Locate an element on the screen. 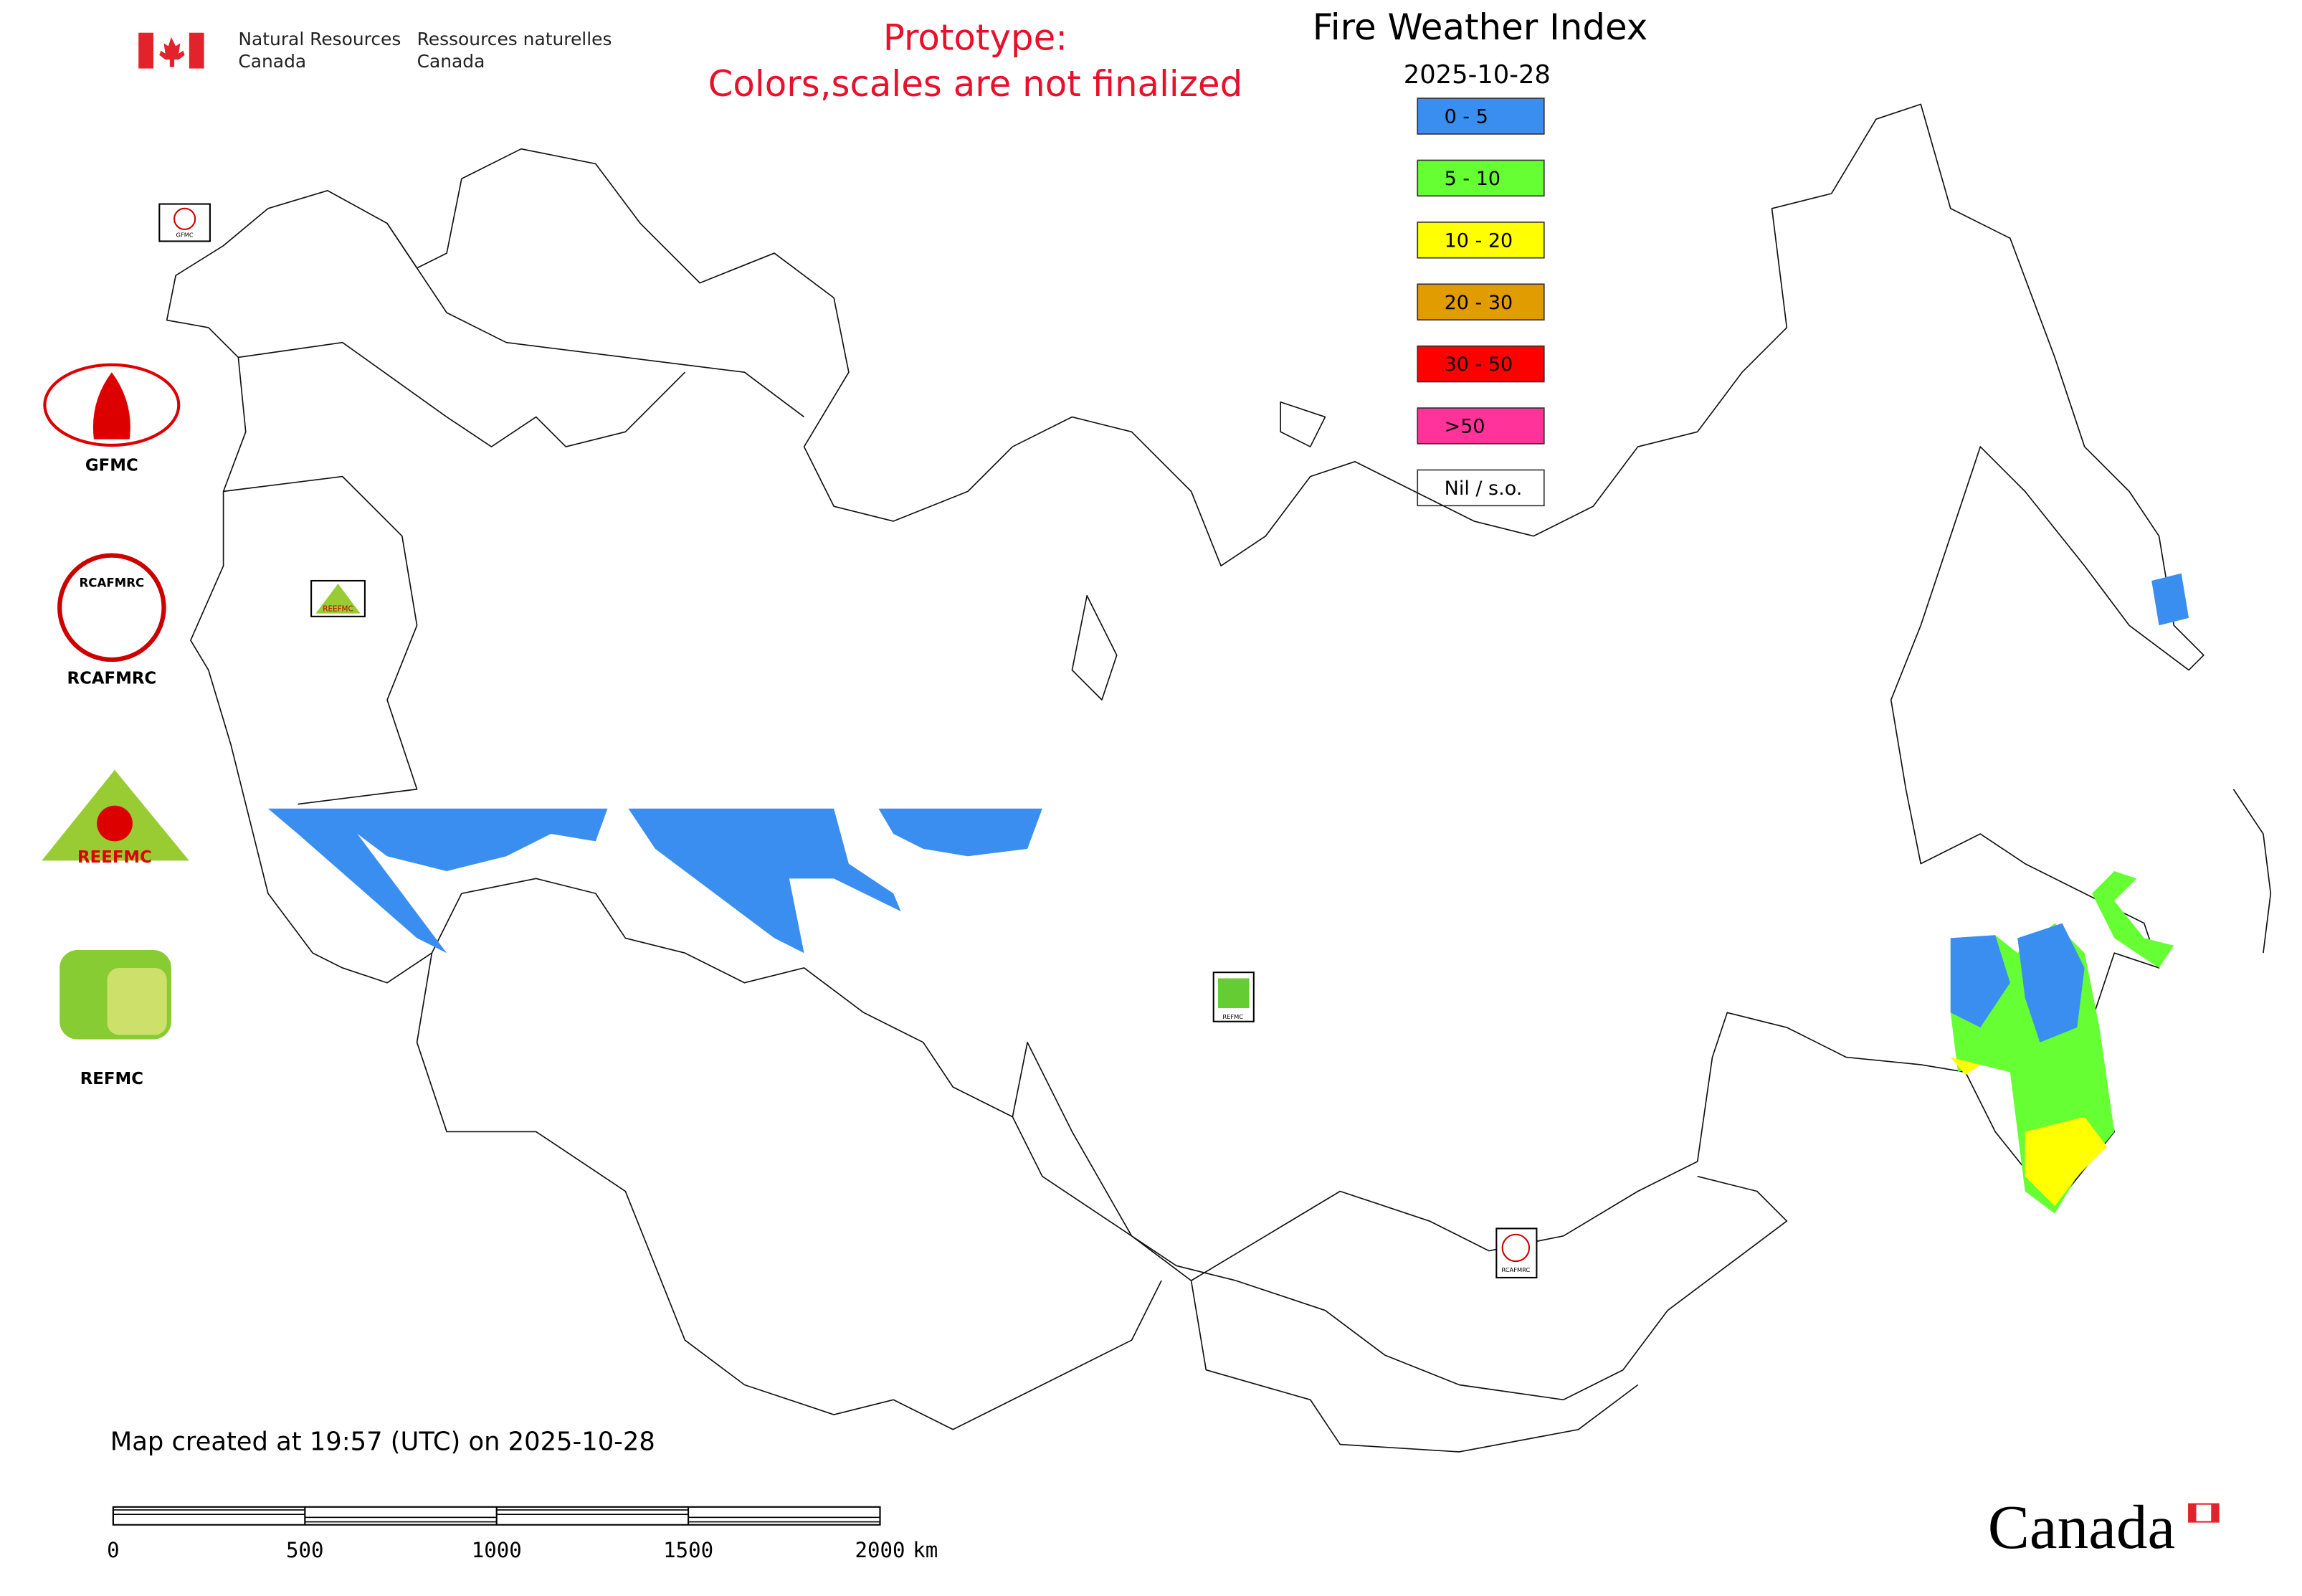  scale-bar: 0 500 1000 1500 2000 km is located at coordinates (522, 1534).